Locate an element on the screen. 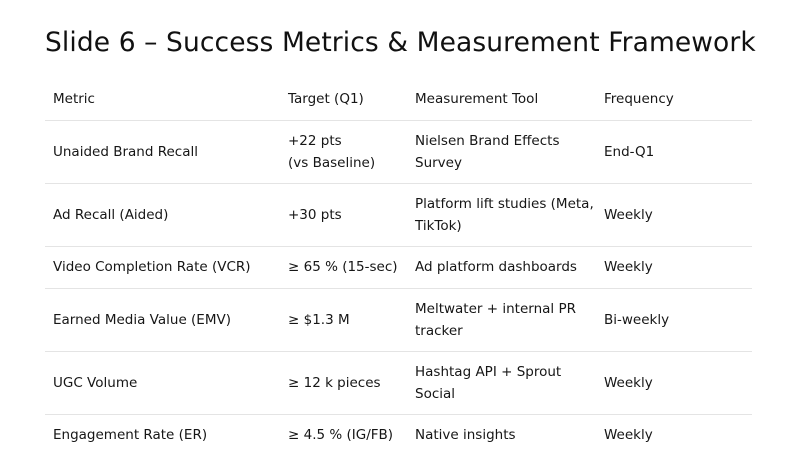 Image resolution: width=800 pixels, height=449 pixels. target-cell: +22 pts (vs Baseline) is located at coordinates (343, 151).